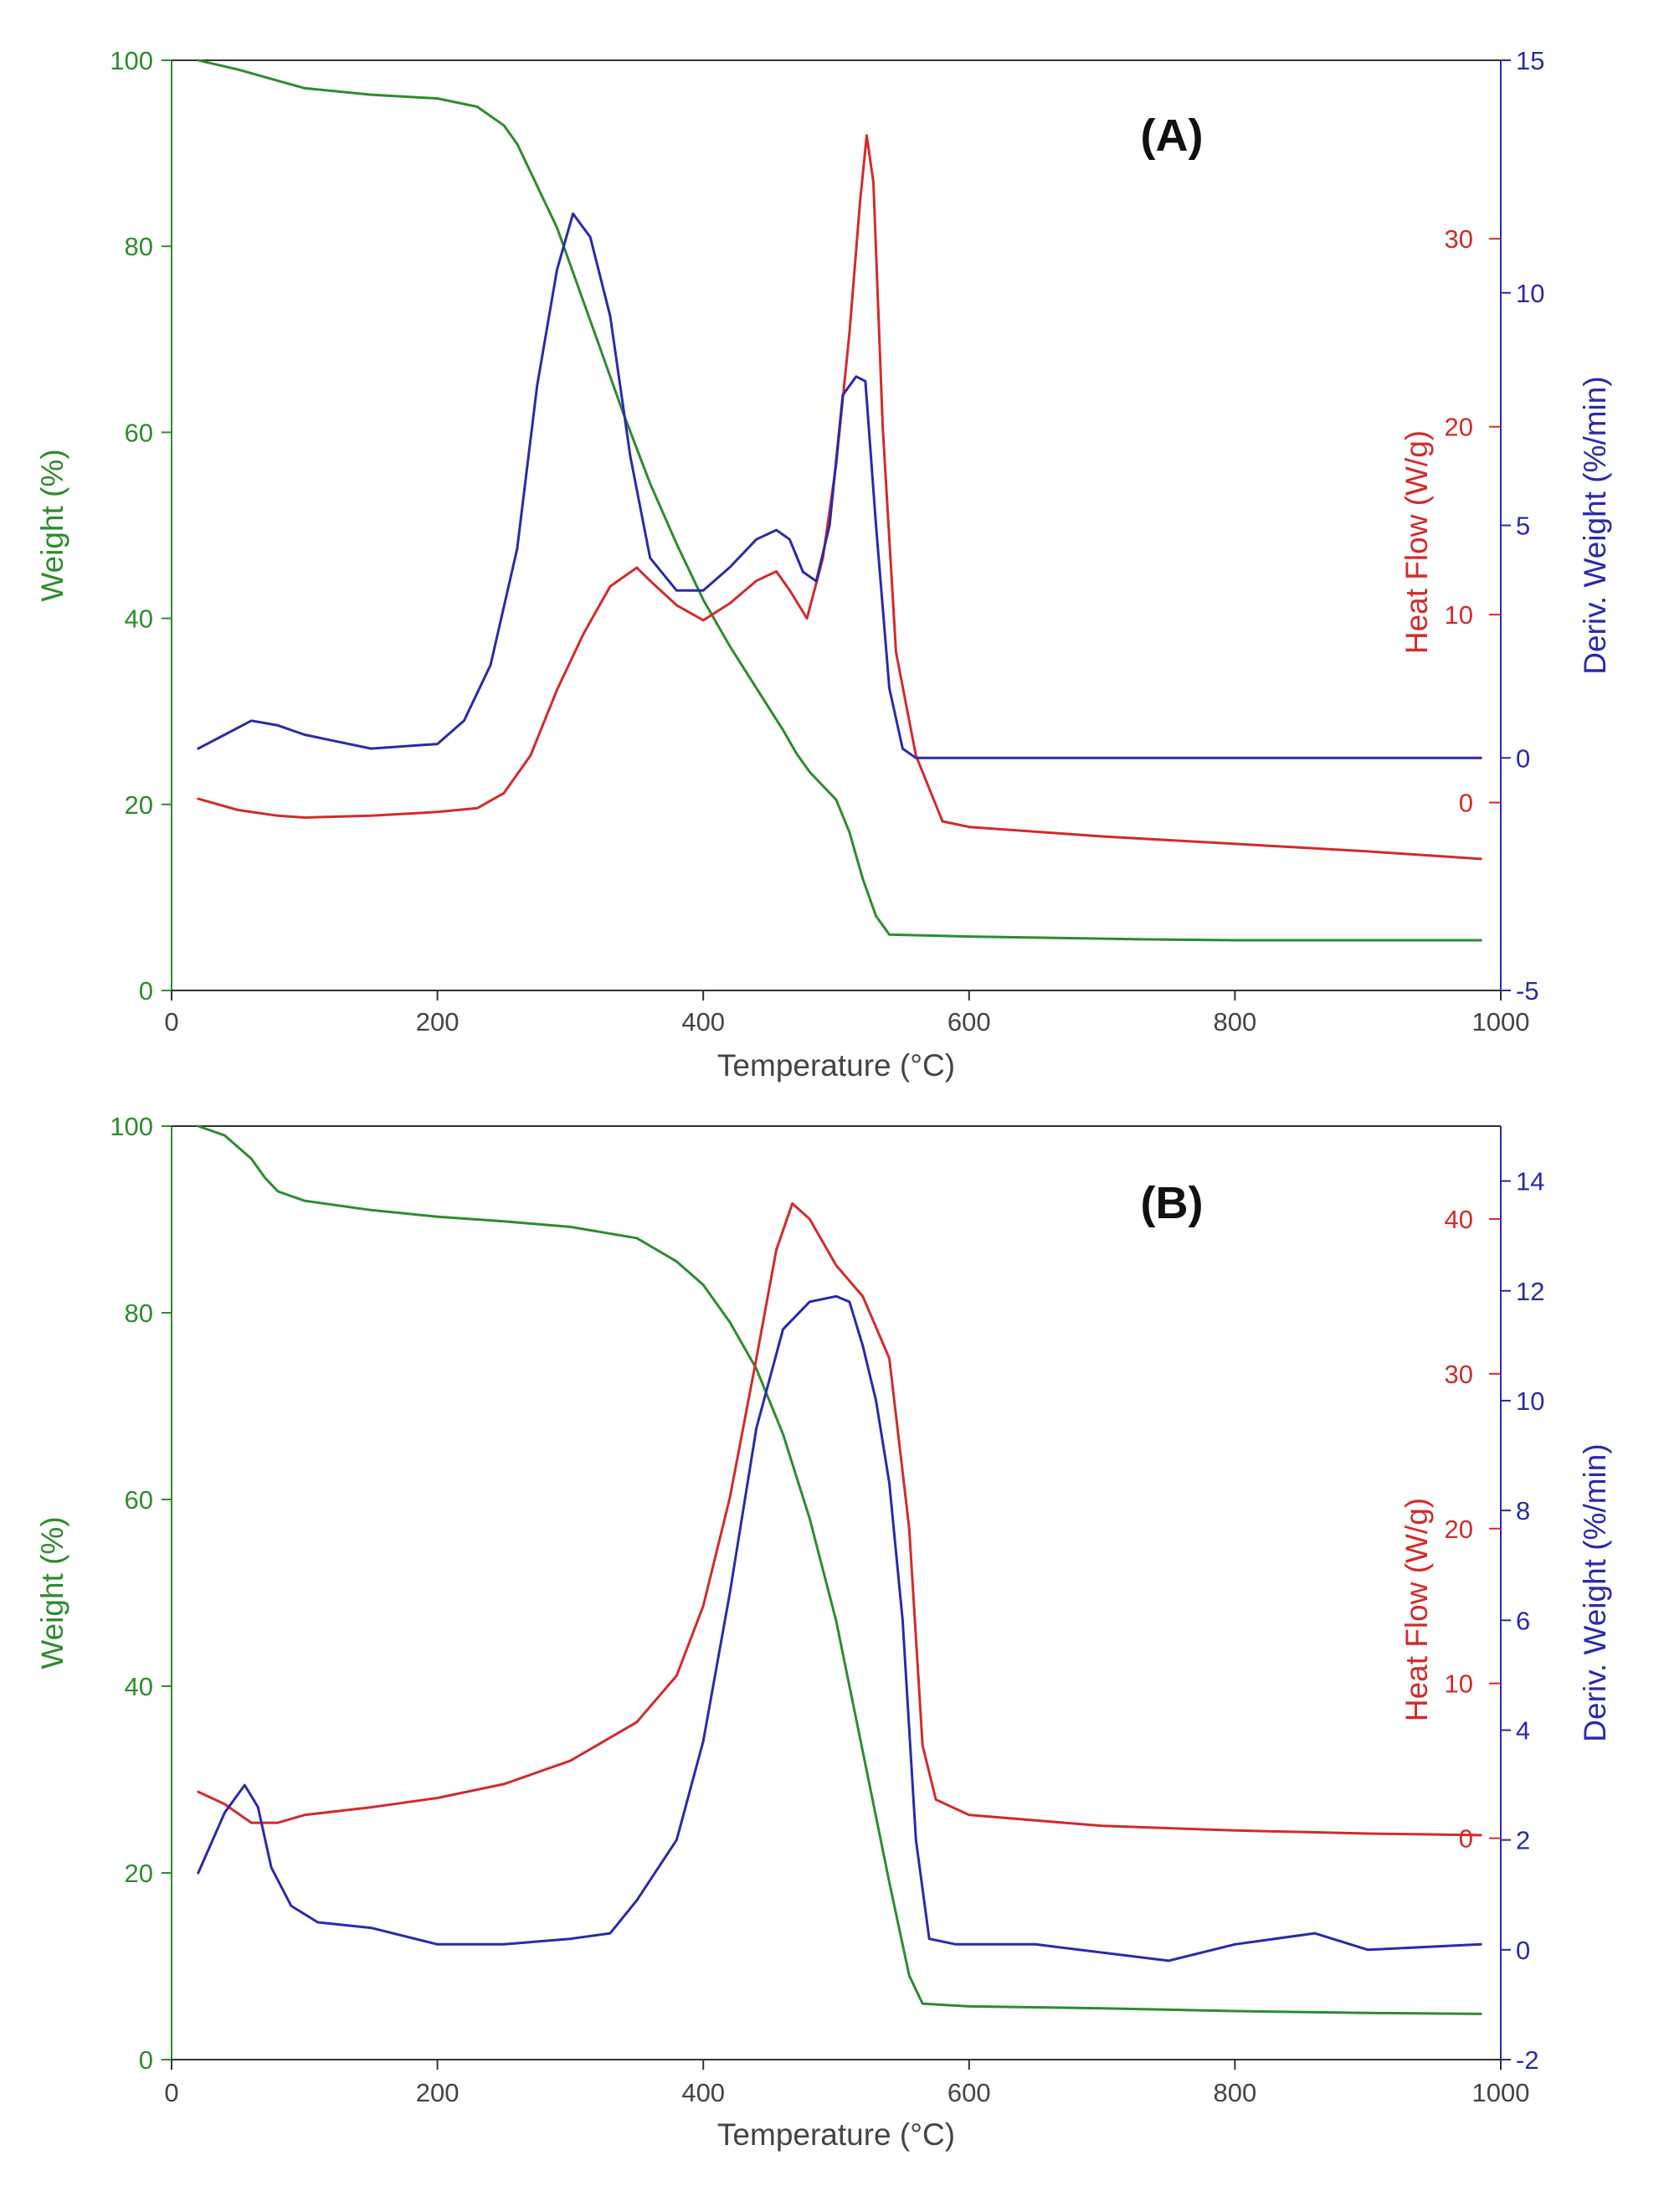 The height and width of the screenshot is (2212, 1669). I want to click on panel-label: (B), so click(1172, 1203).